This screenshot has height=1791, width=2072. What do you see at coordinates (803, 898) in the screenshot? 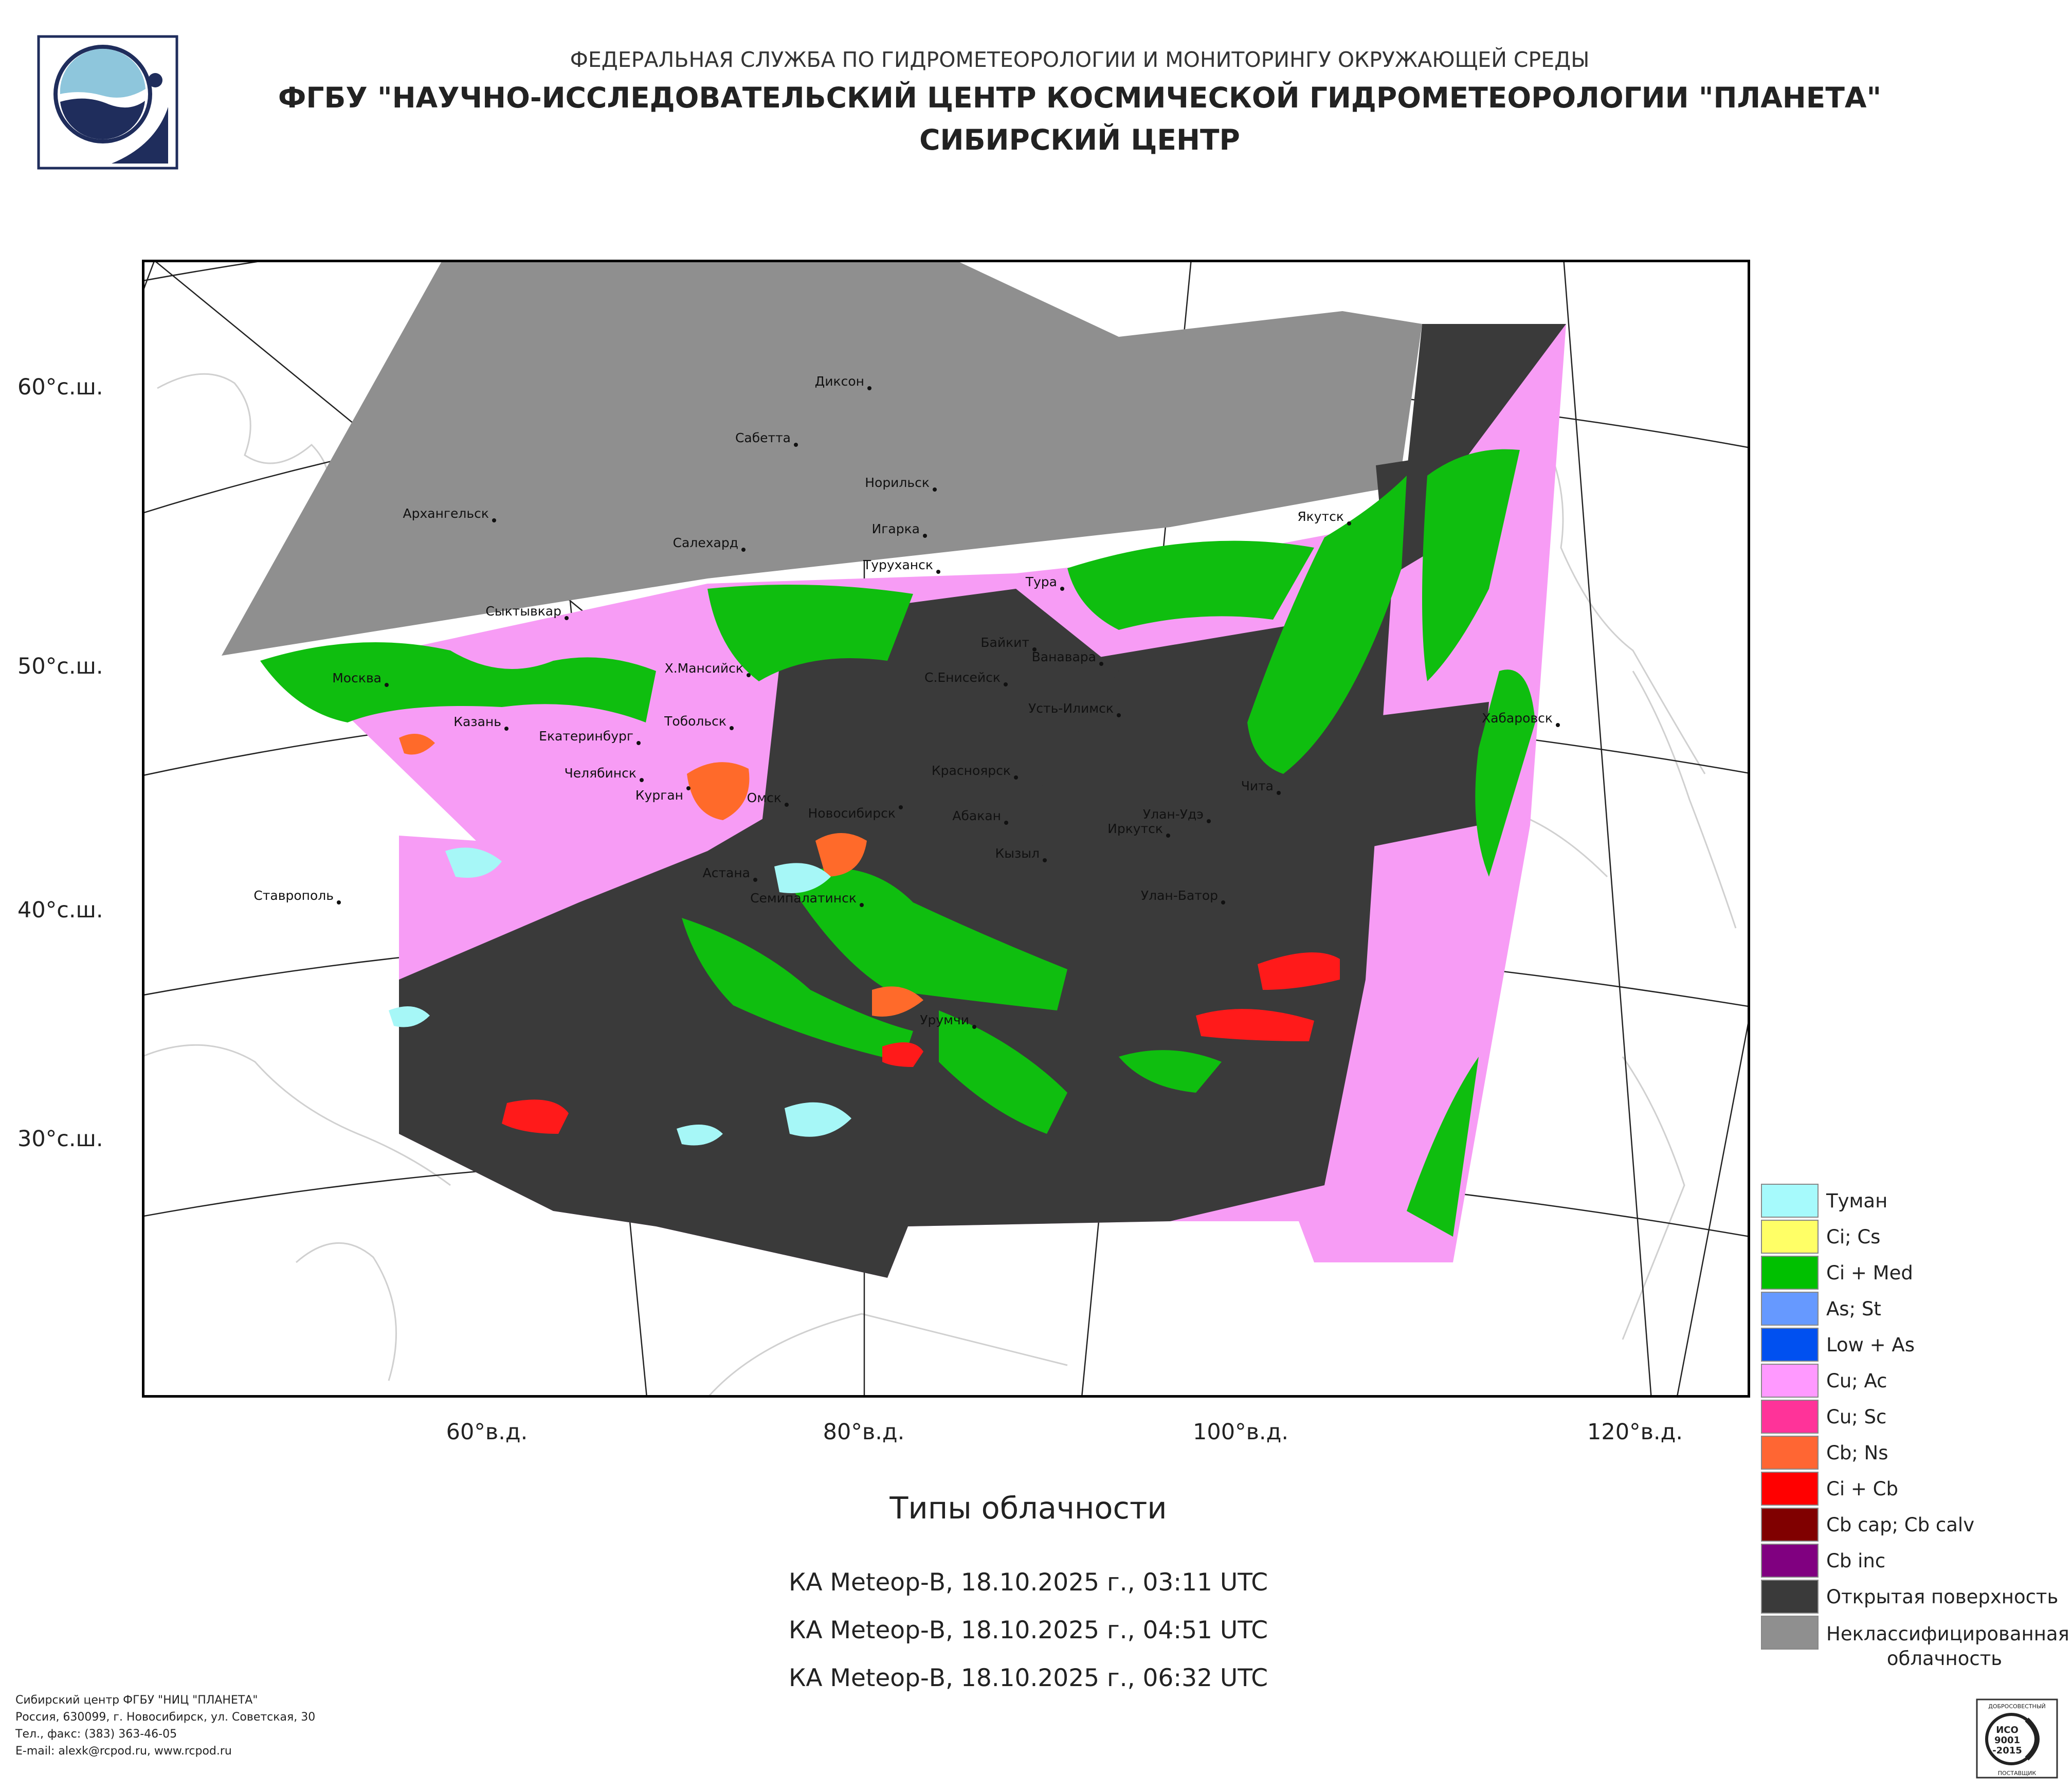
I see `city-label: Семипалатинск` at bounding box center [803, 898].